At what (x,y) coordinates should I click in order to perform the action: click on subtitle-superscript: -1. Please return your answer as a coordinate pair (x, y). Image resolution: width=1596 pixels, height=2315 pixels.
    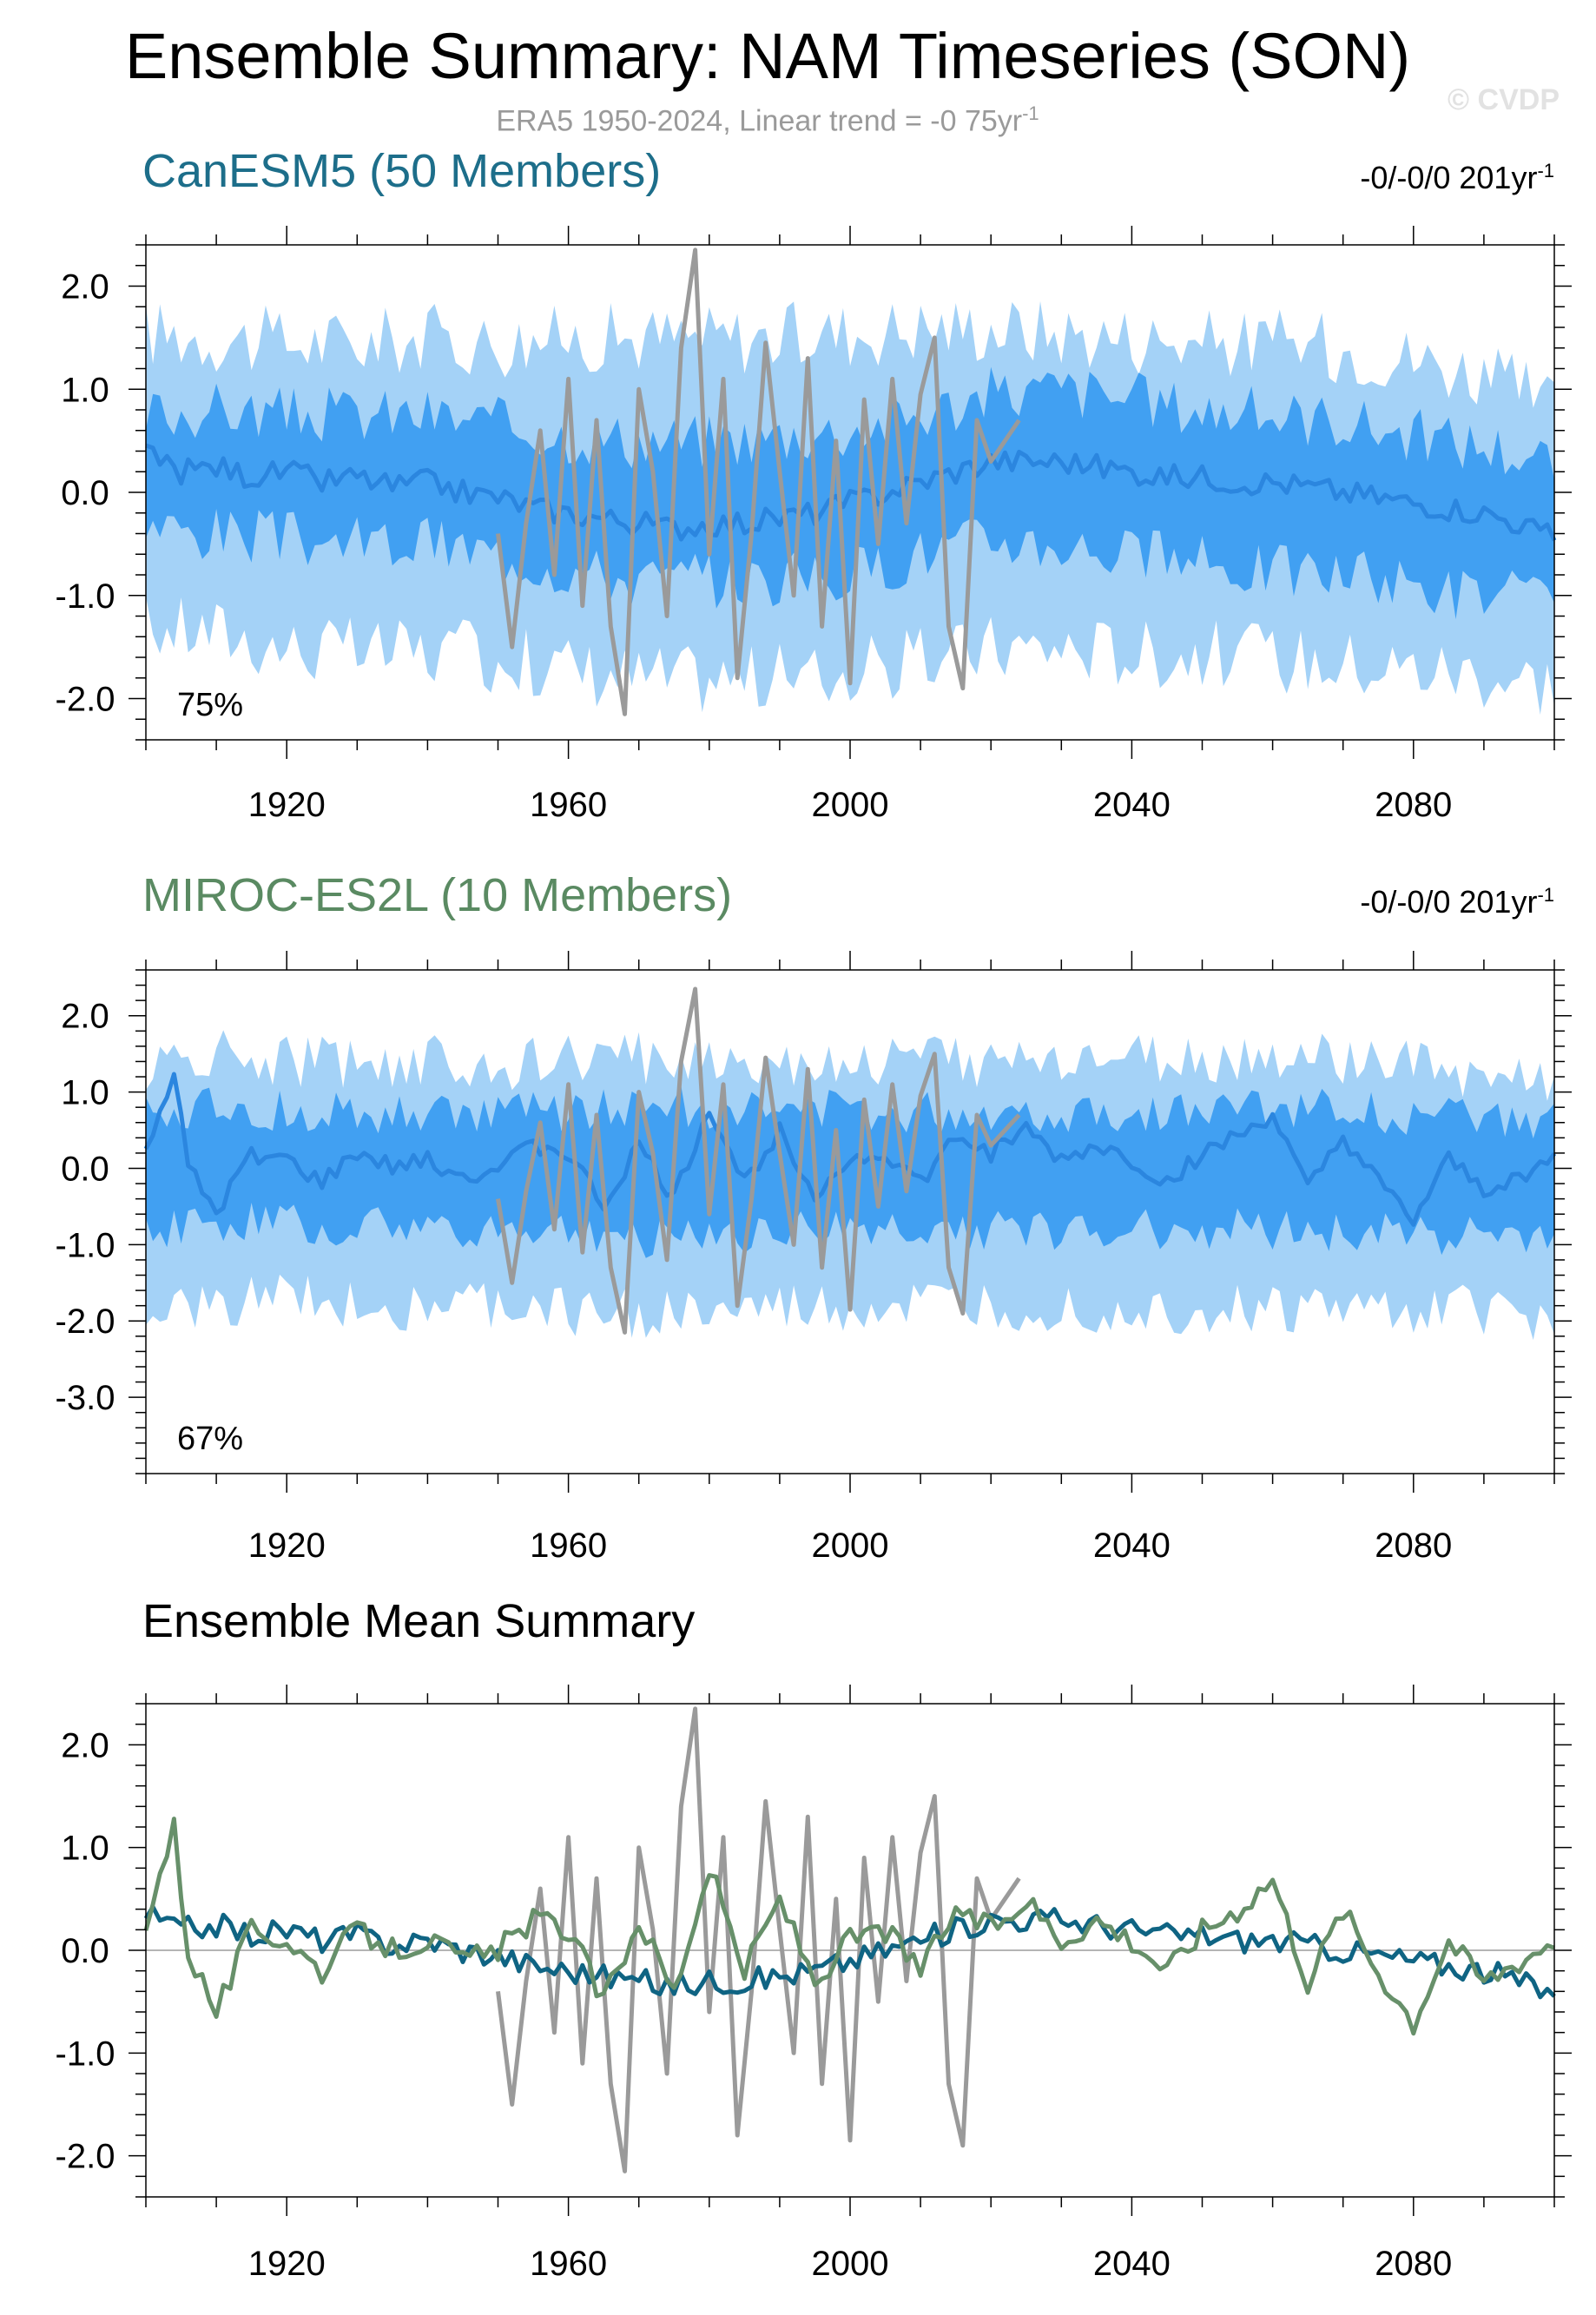
    Looking at the image, I should click on (1030, 113).